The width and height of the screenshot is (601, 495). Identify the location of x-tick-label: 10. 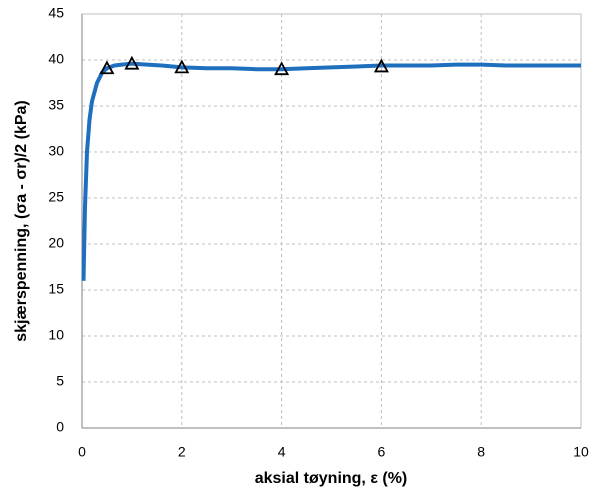
(581, 452).